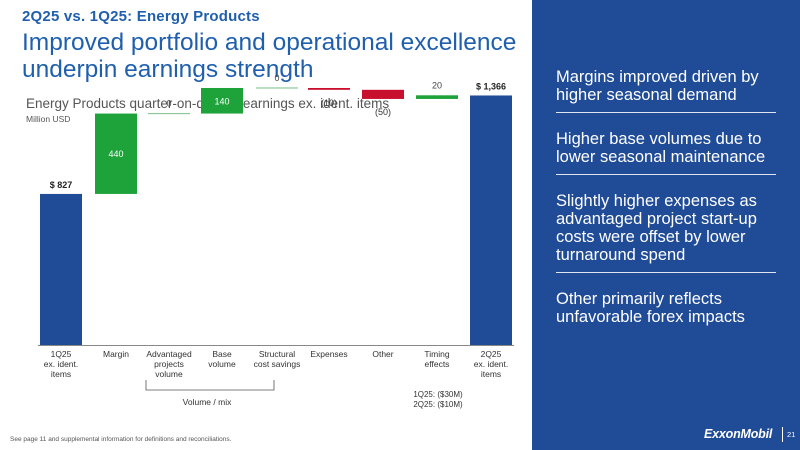 The image size is (800, 450). Describe the element at coordinates (61, 185) in the screenshot. I see `bar-data-label: $ 827` at that location.